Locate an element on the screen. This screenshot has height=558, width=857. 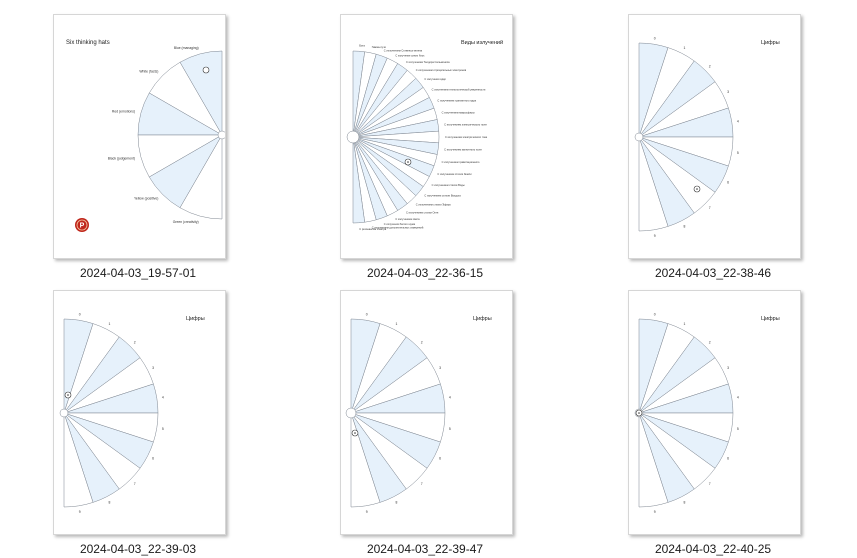
sector-label: Yellow (positive) is located at coordinates (146, 199).